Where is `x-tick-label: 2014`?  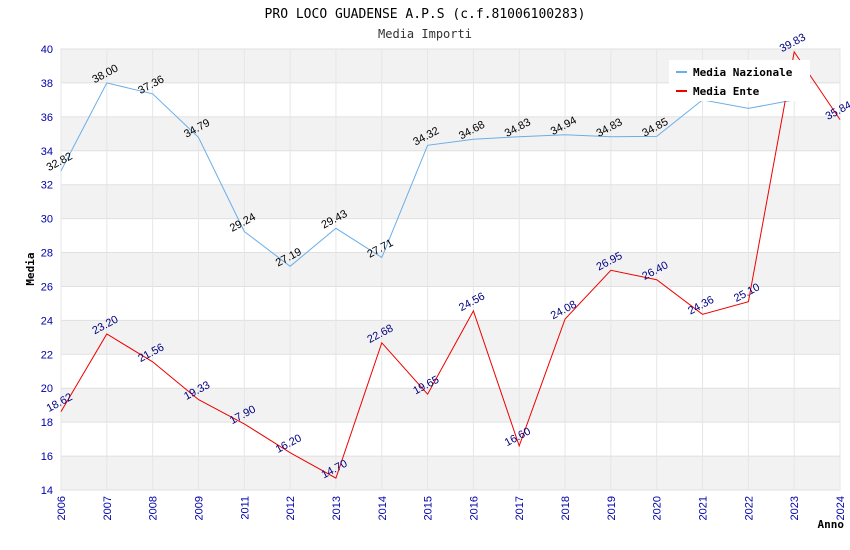
x-tick-label: 2014 is located at coordinates (383, 508).